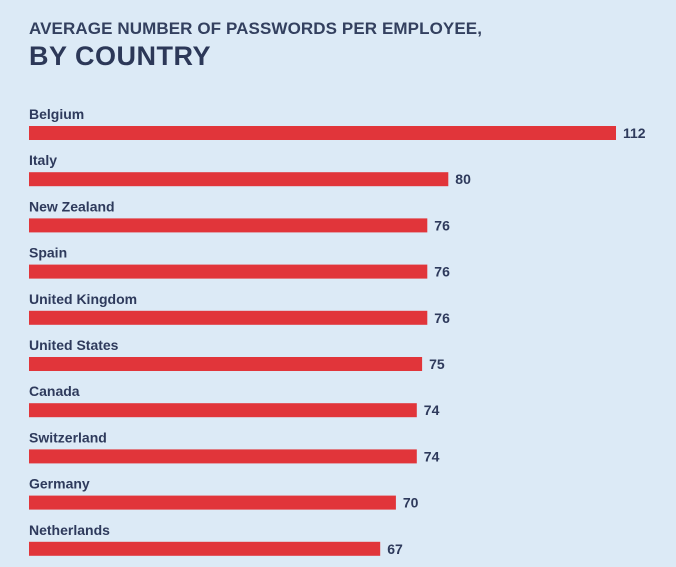 Image resolution: width=676 pixels, height=567 pixels. I want to click on category-label: United Kingdom, so click(83, 299).